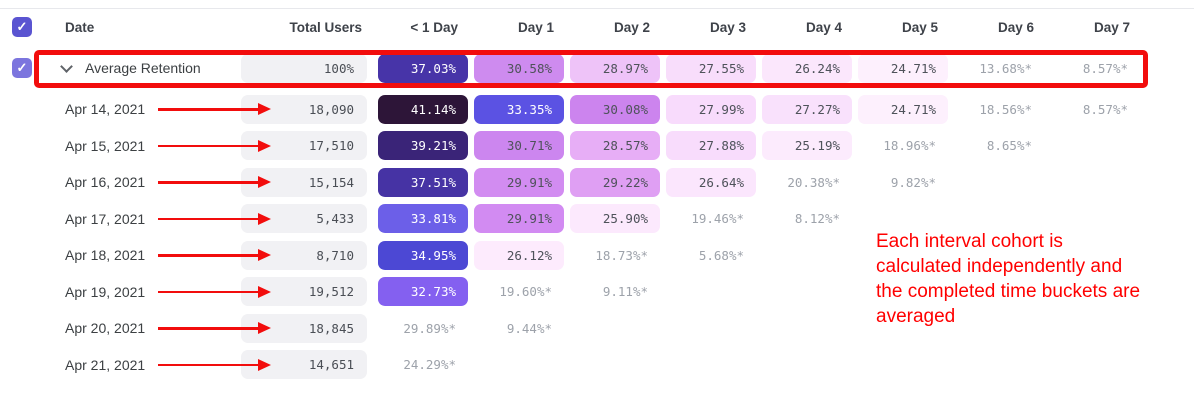 Image resolution: width=1194 pixels, height=409 pixels. Describe the element at coordinates (969, 241) in the screenshot. I see `annotation-line: Each interval cohort is` at that location.